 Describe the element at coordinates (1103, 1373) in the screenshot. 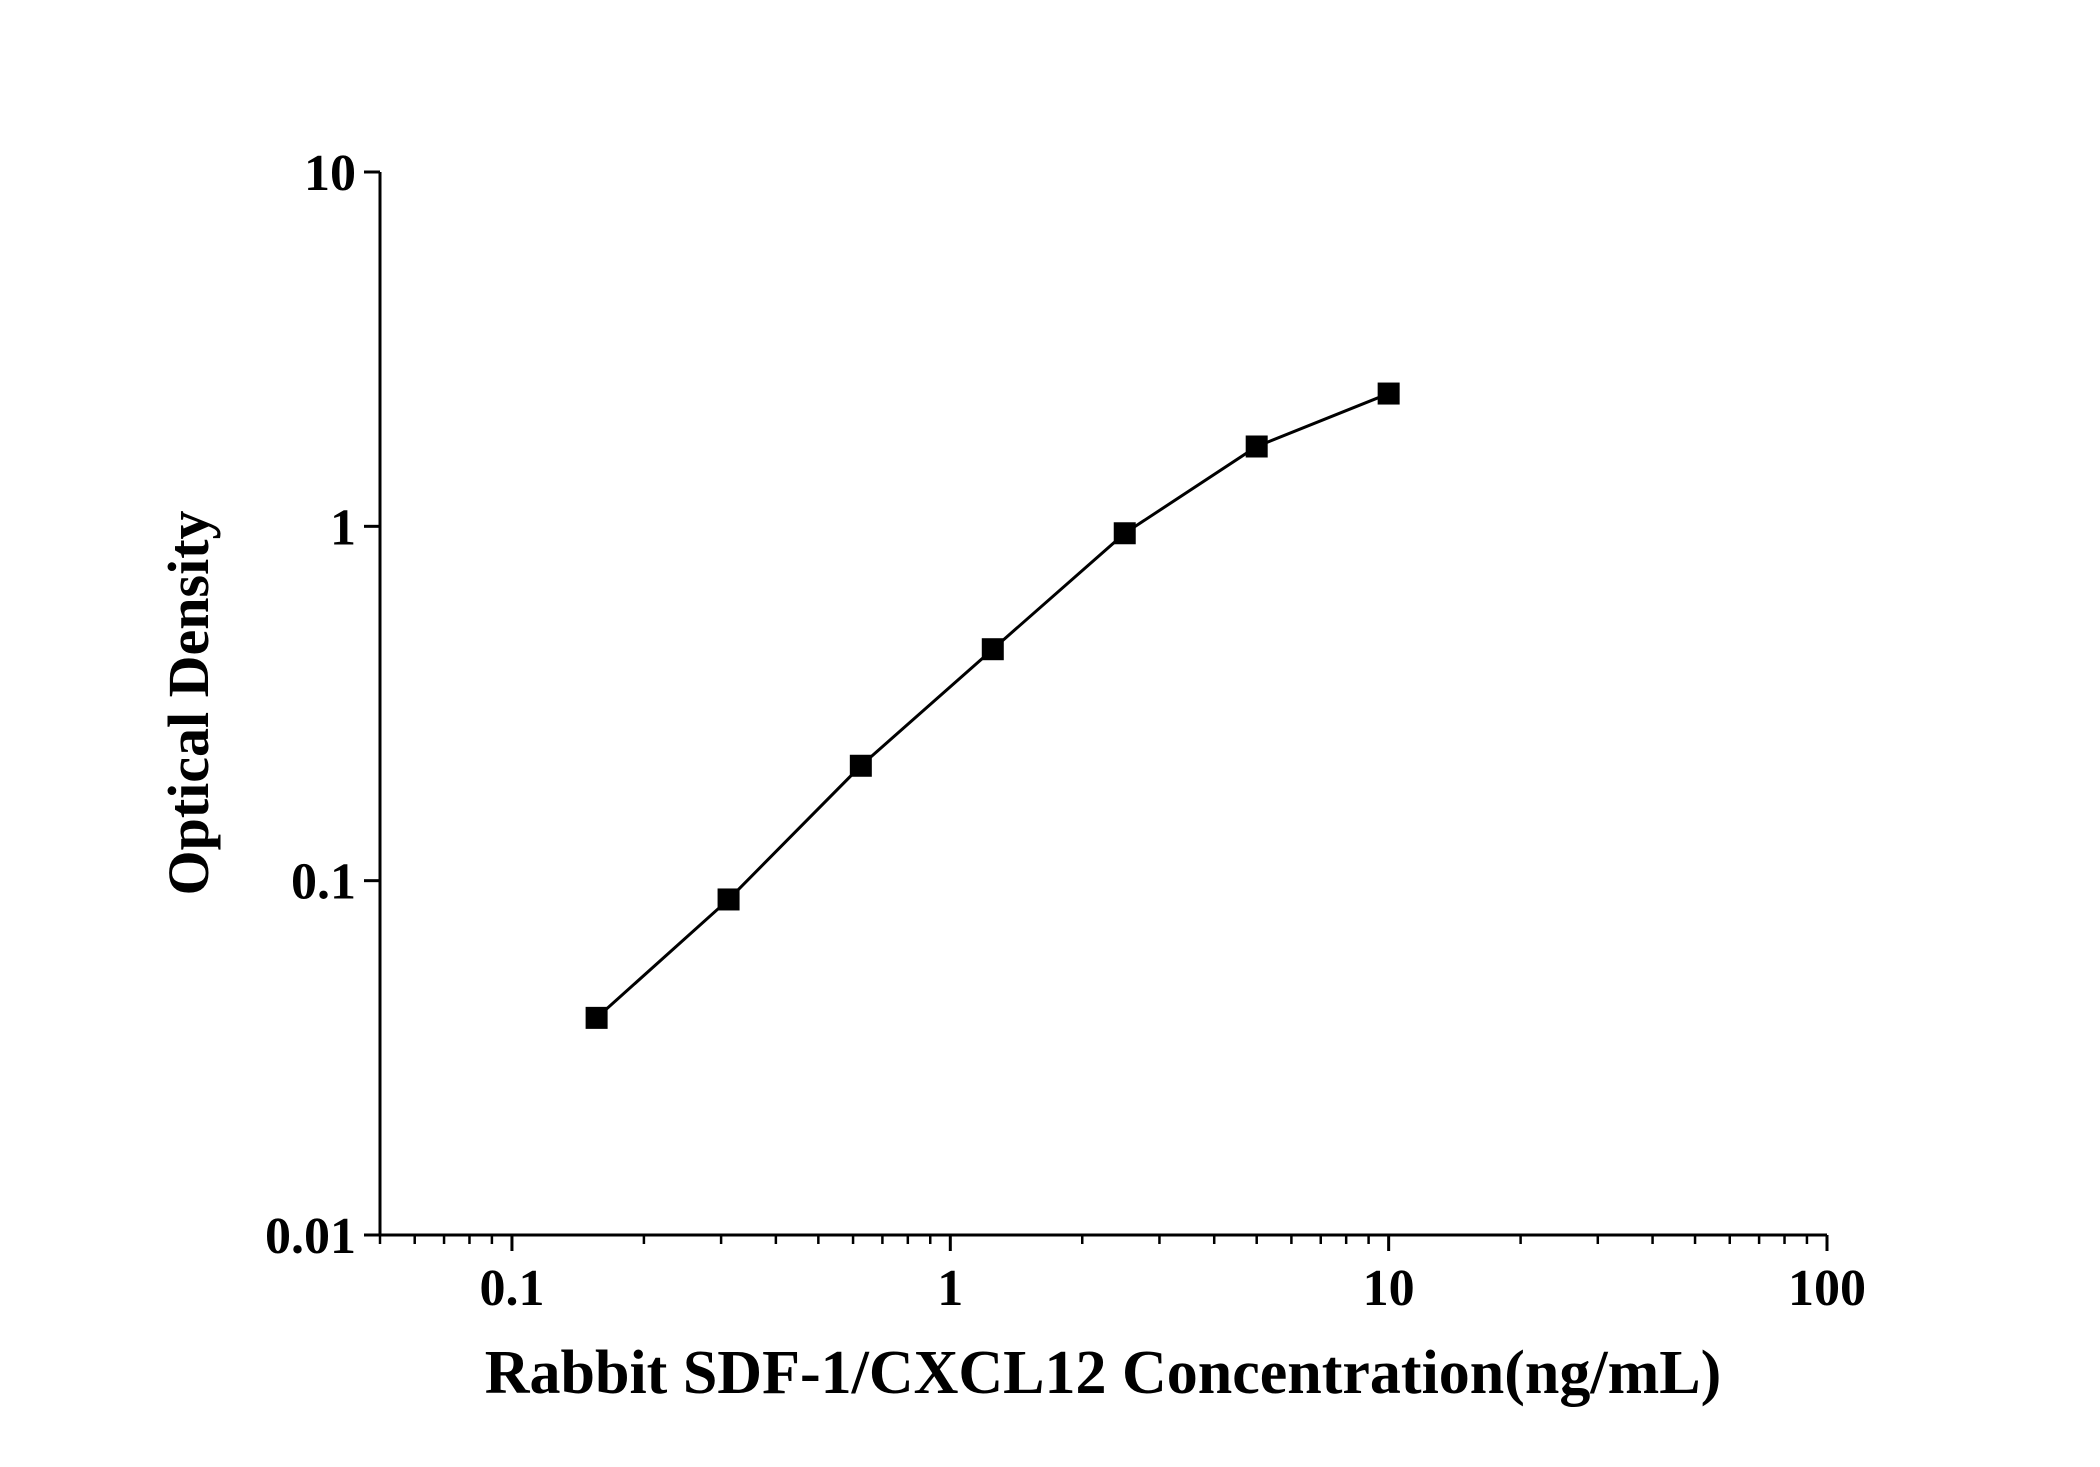

I see `x-axis-title: Rabbit SDF-1/CXCL12 Concentration(ng/mL)` at that location.